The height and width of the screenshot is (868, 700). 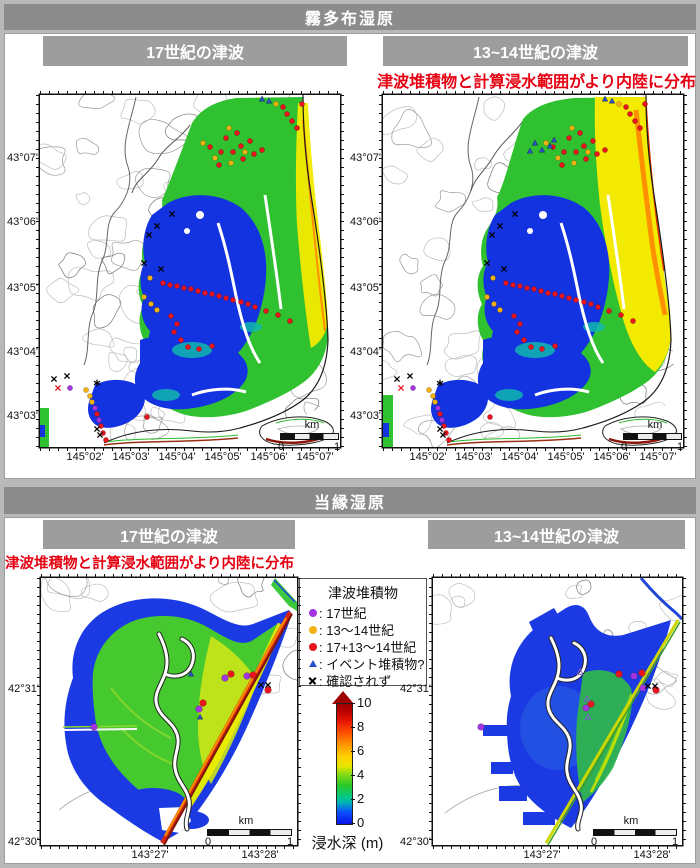 I want to click on header-kiritappu-17c: 17世紀の津波, so click(x=195, y=51).